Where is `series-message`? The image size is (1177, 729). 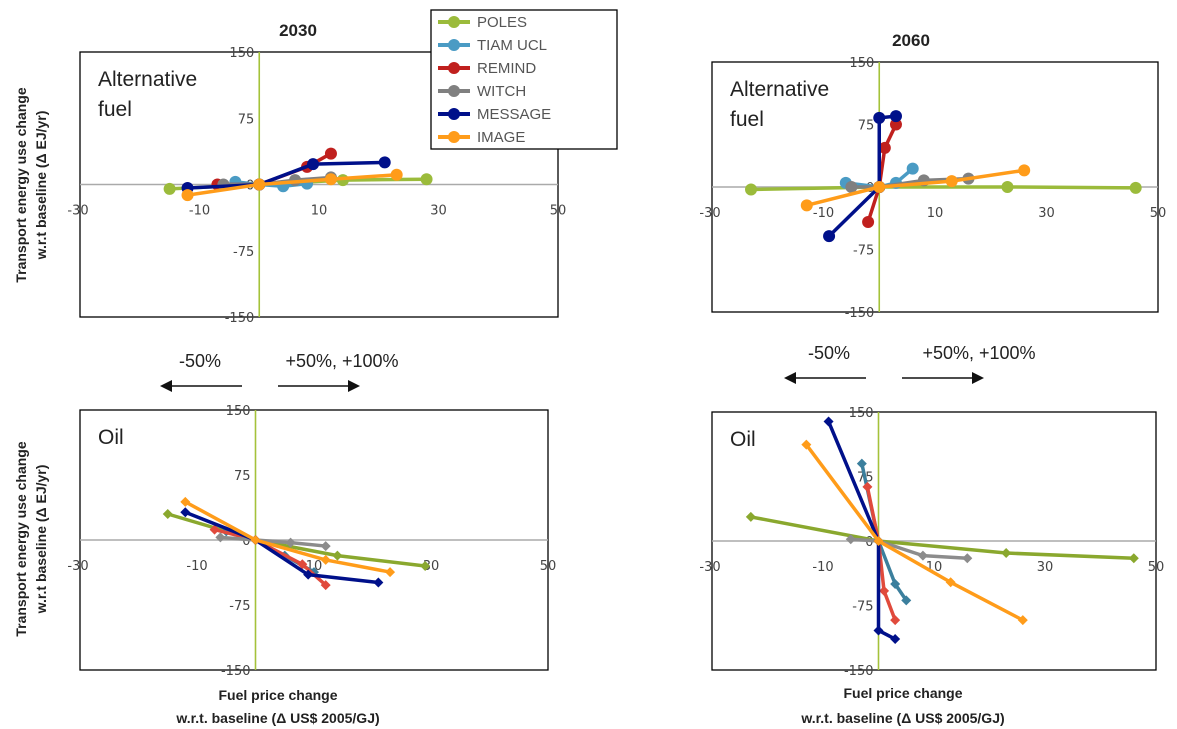 series-message is located at coordinates (862, 176).